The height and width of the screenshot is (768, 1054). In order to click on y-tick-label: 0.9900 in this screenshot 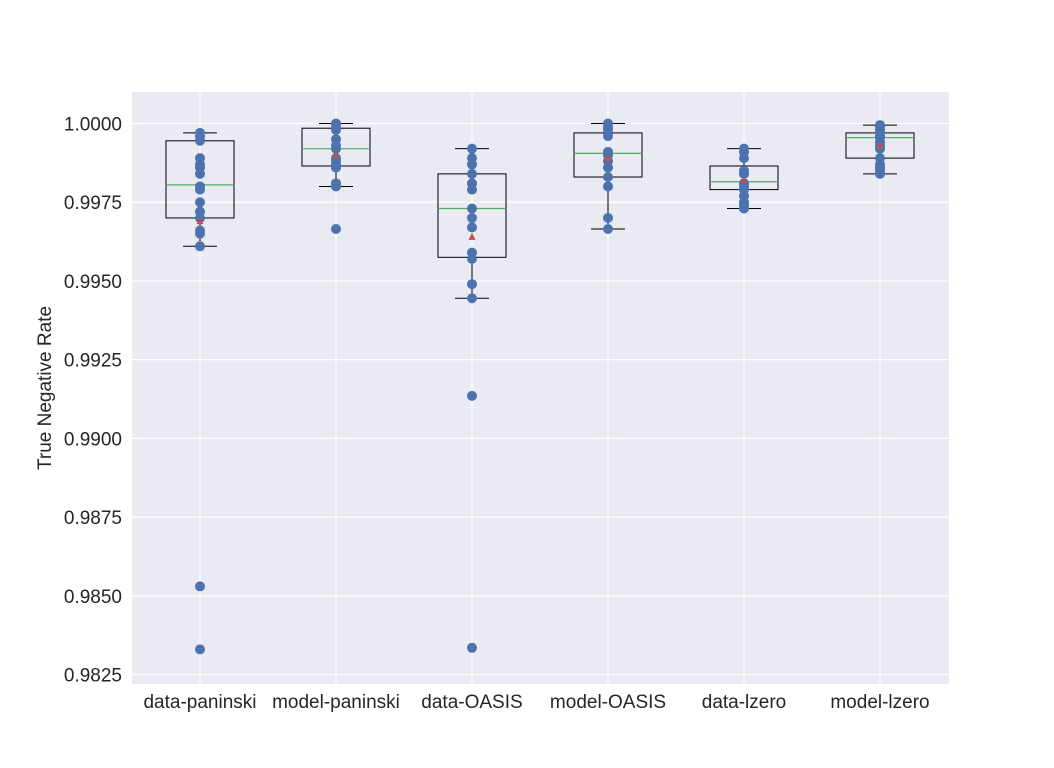, I will do `click(93, 439)`.